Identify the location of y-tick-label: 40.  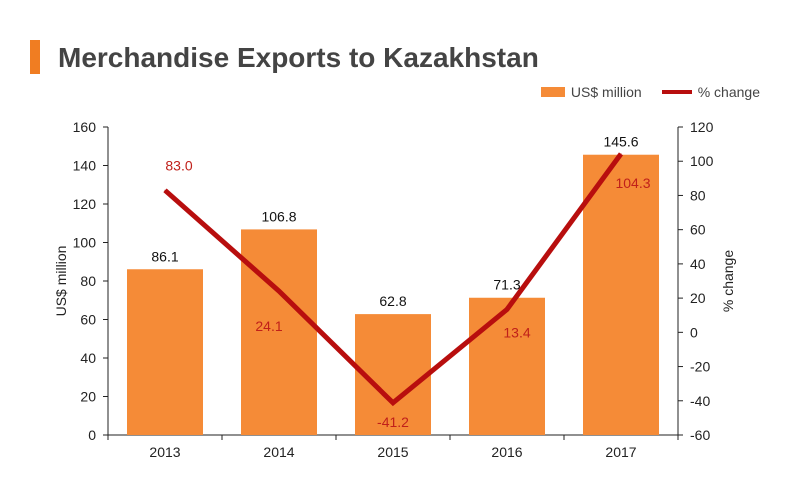
(88, 358).